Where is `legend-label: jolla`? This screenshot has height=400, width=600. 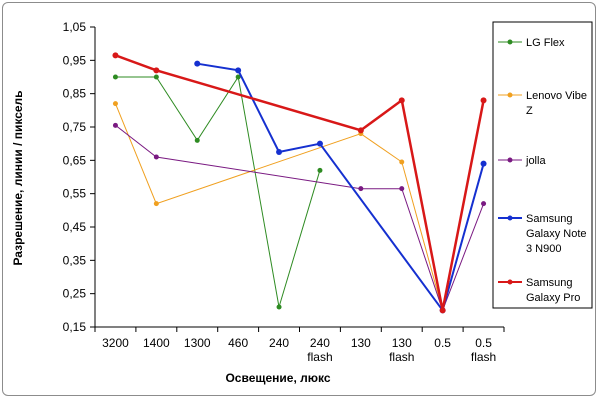 legend-label: jolla is located at coordinates (535, 161).